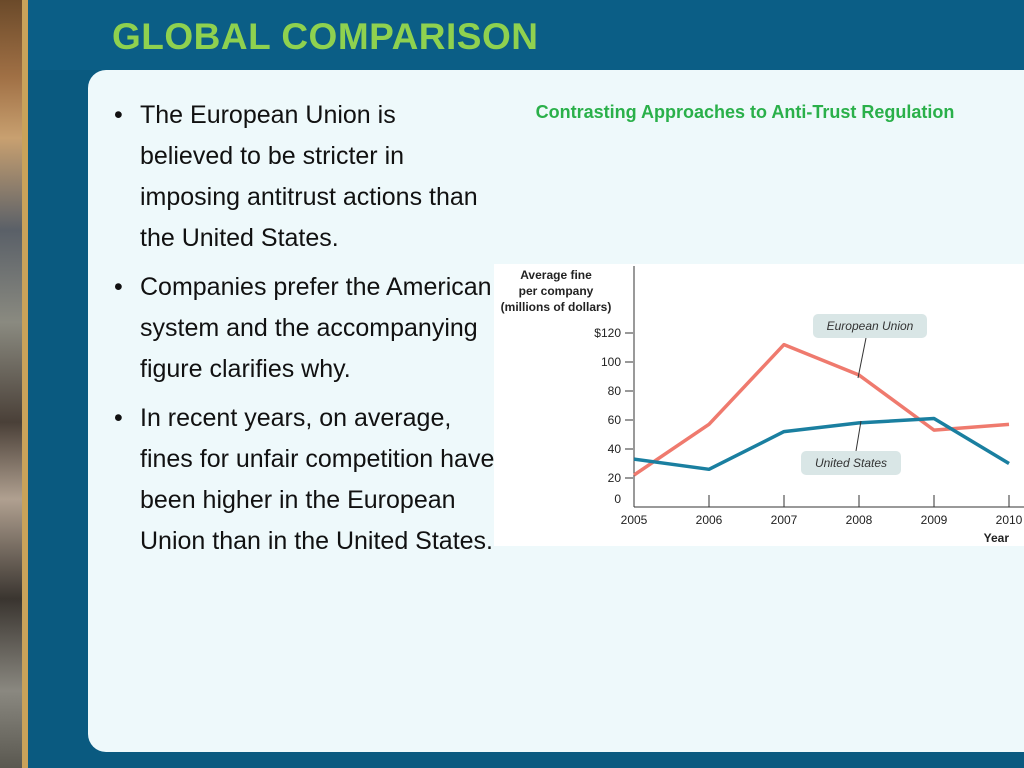 Image resolution: width=1024 pixels, height=768 pixels. What do you see at coordinates (556, 275) in the screenshot?
I see `y-axis-label: Average fine` at bounding box center [556, 275].